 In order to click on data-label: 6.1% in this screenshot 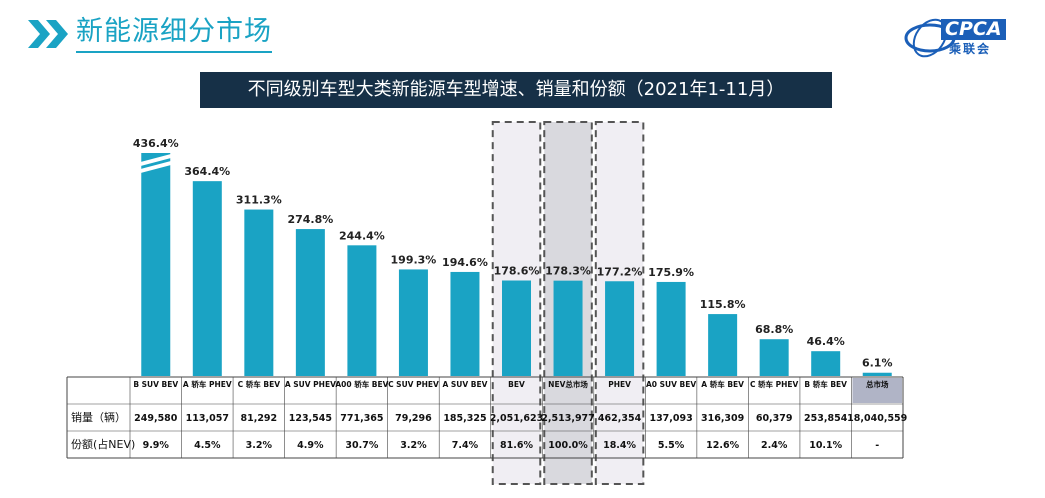, I will do `click(877, 363)`.